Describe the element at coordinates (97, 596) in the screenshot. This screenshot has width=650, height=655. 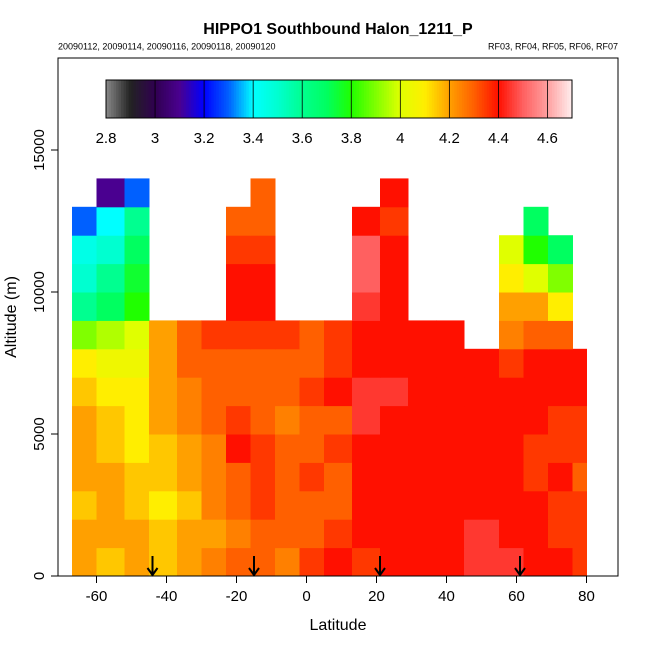
I see `x-tick-label: -60` at that location.